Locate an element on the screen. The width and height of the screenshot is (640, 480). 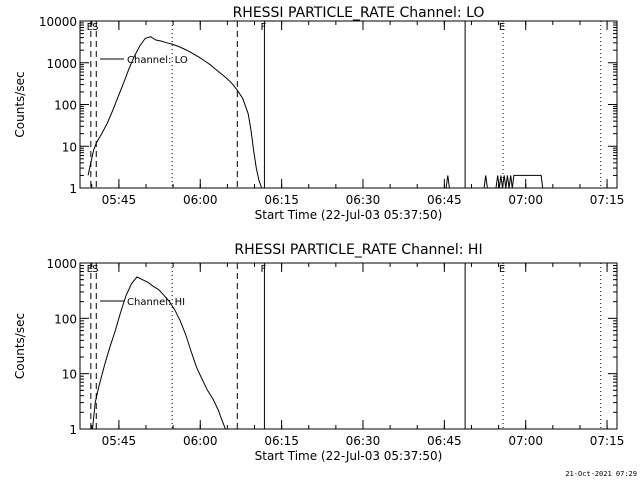
chart-title: RHESSI PARTICLE_RATE Channel: LO is located at coordinates (359, 13).